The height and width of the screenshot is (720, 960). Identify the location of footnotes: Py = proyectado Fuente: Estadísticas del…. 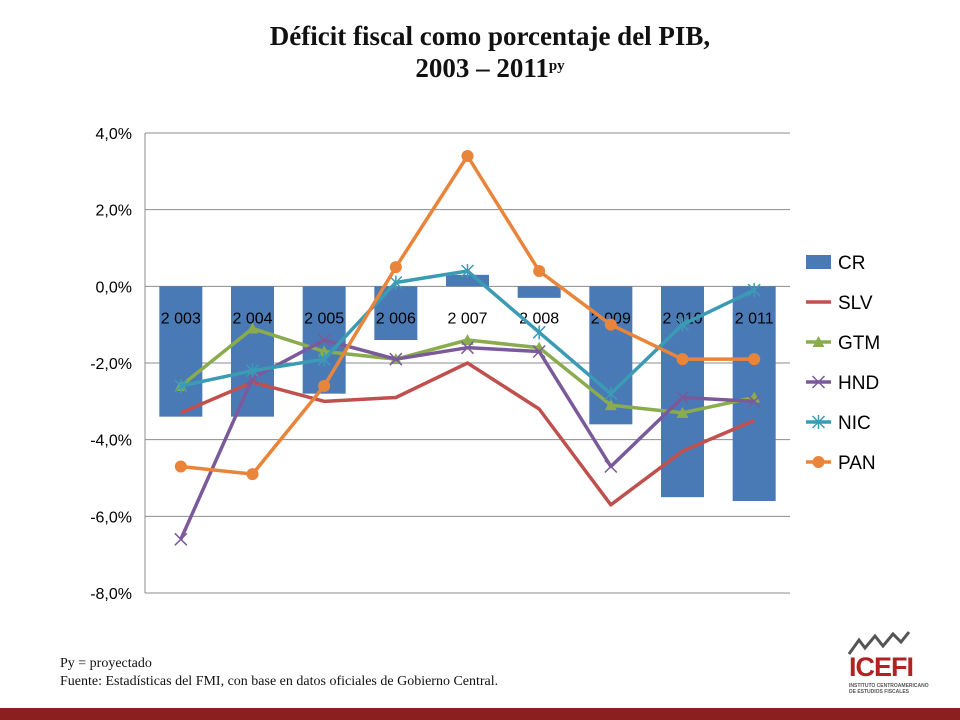
(279, 673).